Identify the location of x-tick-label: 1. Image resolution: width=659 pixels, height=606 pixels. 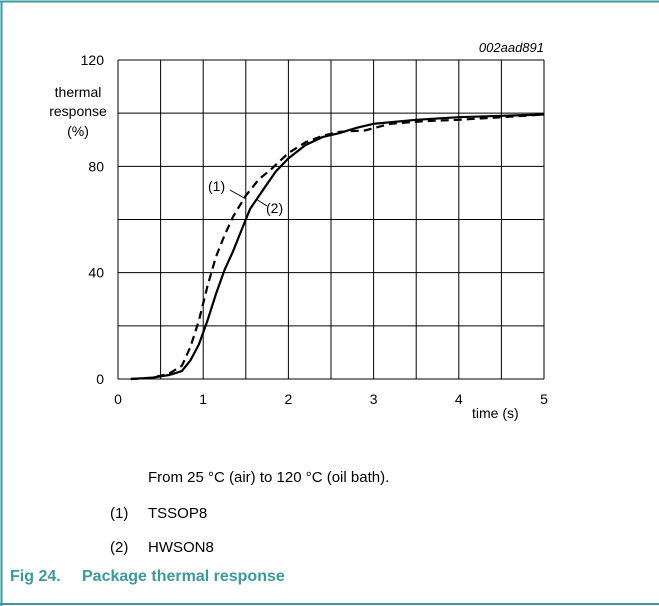
(203, 399).